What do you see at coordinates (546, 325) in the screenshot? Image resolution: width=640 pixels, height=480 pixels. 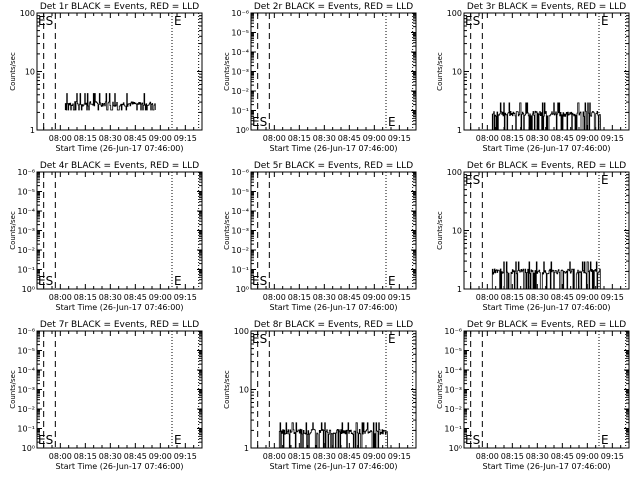 I see `panel-title: Det 9r BLACK = Events, RED = LLD` at bounding box center [546, 325].